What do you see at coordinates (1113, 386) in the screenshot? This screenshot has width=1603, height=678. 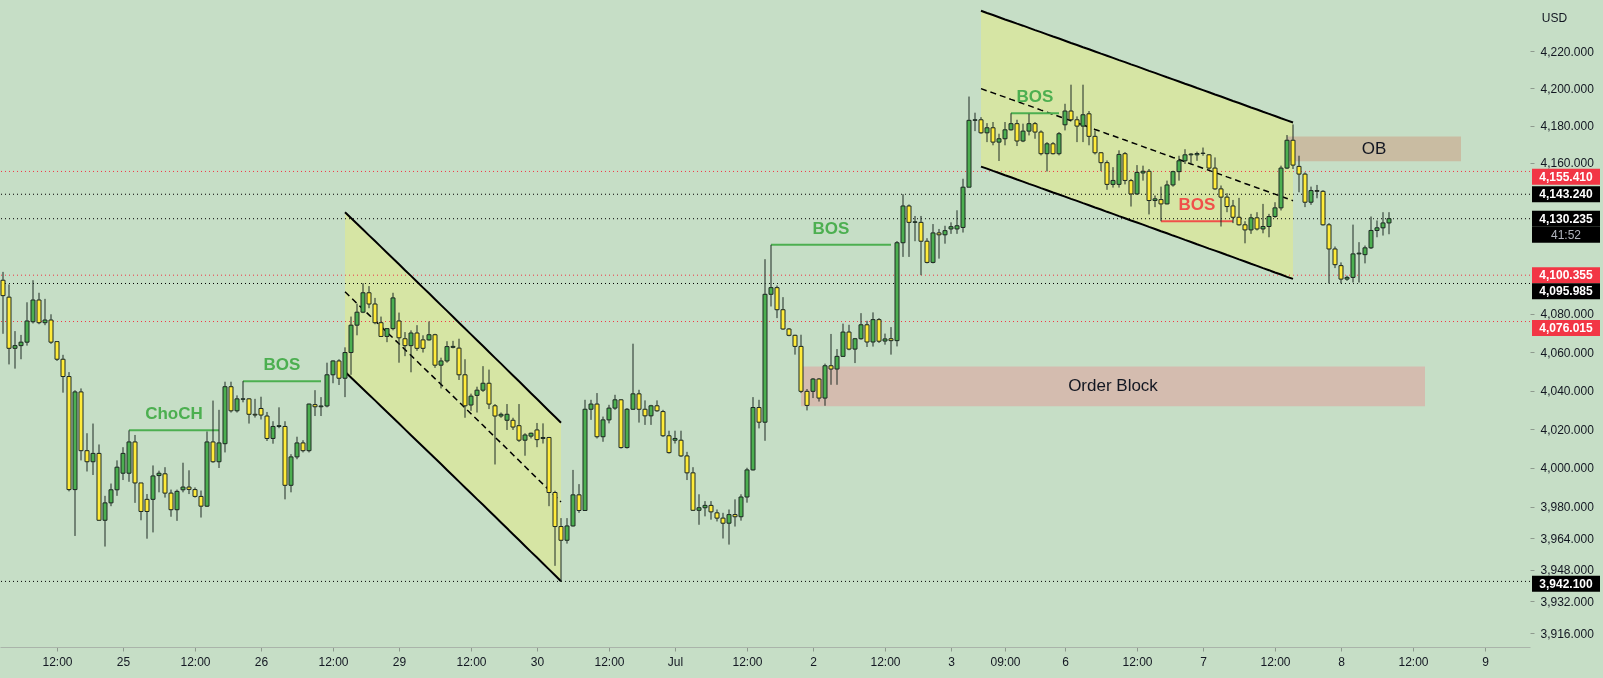 I see `annotation: Order Block` at bounding box center [1113, 386].